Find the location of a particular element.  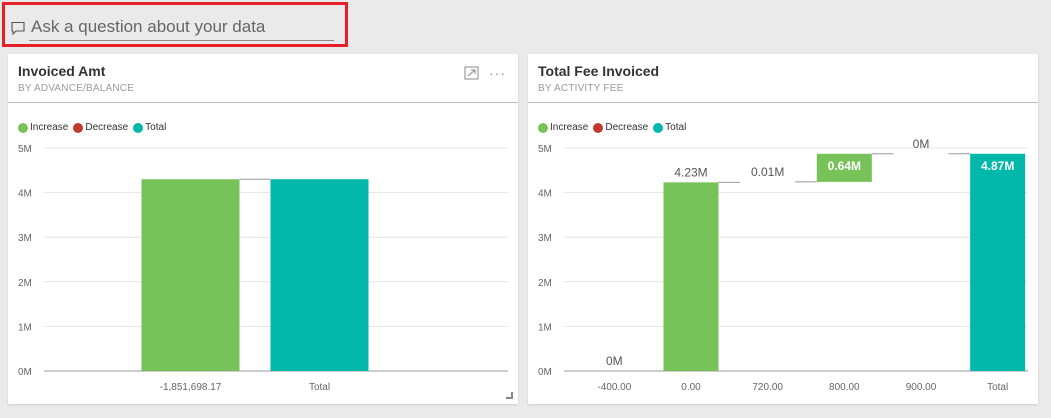

data-label: 4.23M is located at coordinates (690, 172).